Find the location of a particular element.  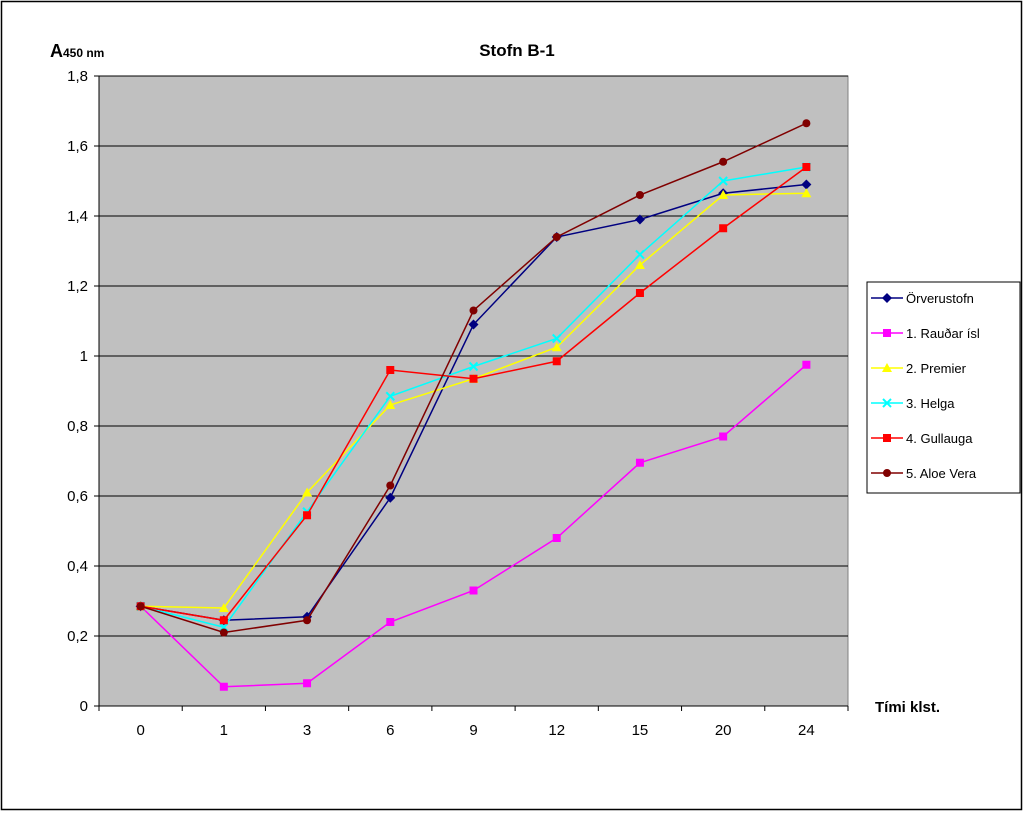

x-tick-label: 24 is located at coordinates (806, 730).